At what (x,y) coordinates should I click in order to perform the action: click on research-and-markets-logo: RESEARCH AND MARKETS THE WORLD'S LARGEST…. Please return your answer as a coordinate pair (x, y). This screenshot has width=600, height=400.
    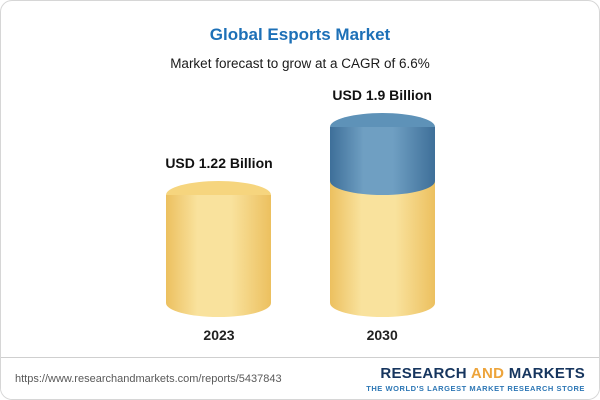
    Looking at the image, I should click on (475, 379).